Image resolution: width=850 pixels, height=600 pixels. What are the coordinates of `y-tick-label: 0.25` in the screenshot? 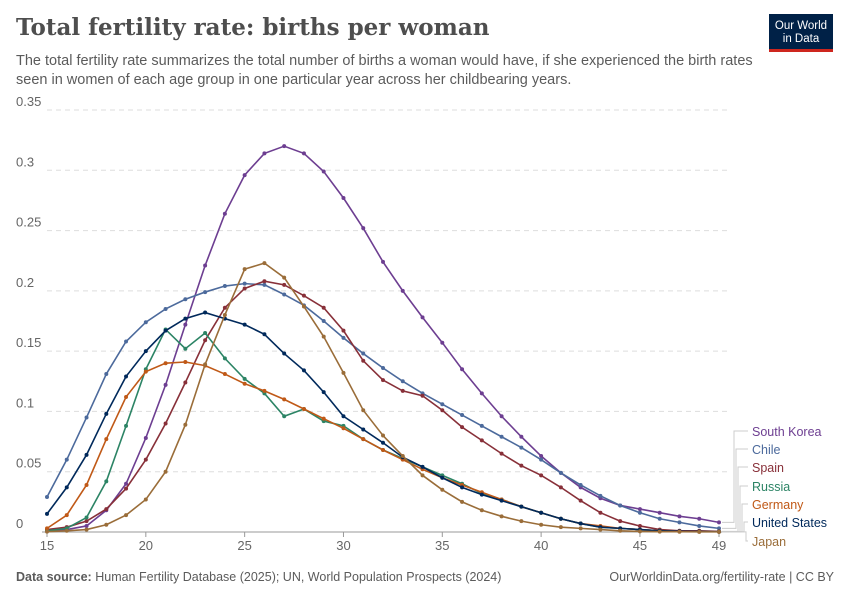 It's located at (28, 222).